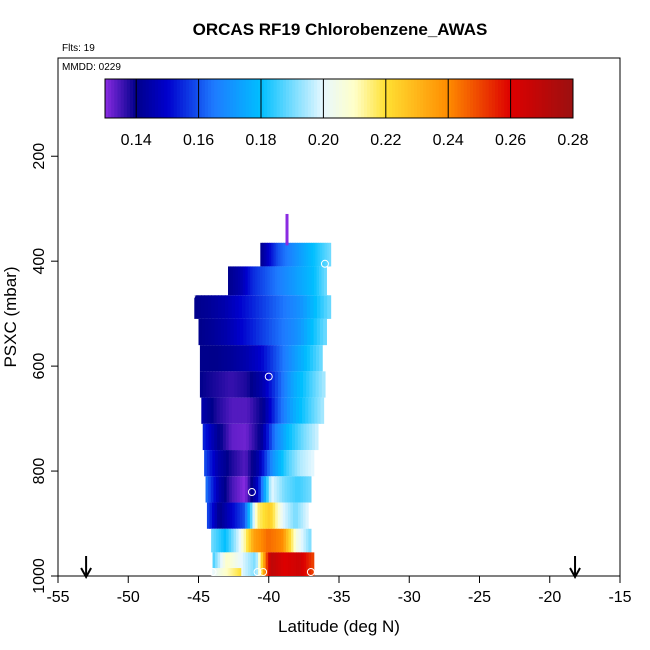  I want to click on colorbar-tick-label: 0.16, so click(198, 140).